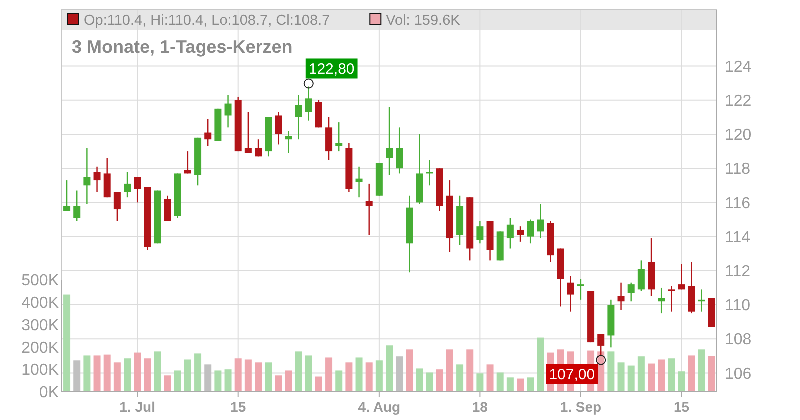 The width and height of the screenshot is (800, 420). I want to click on y-tick-label: 100K, so click(41, 371).